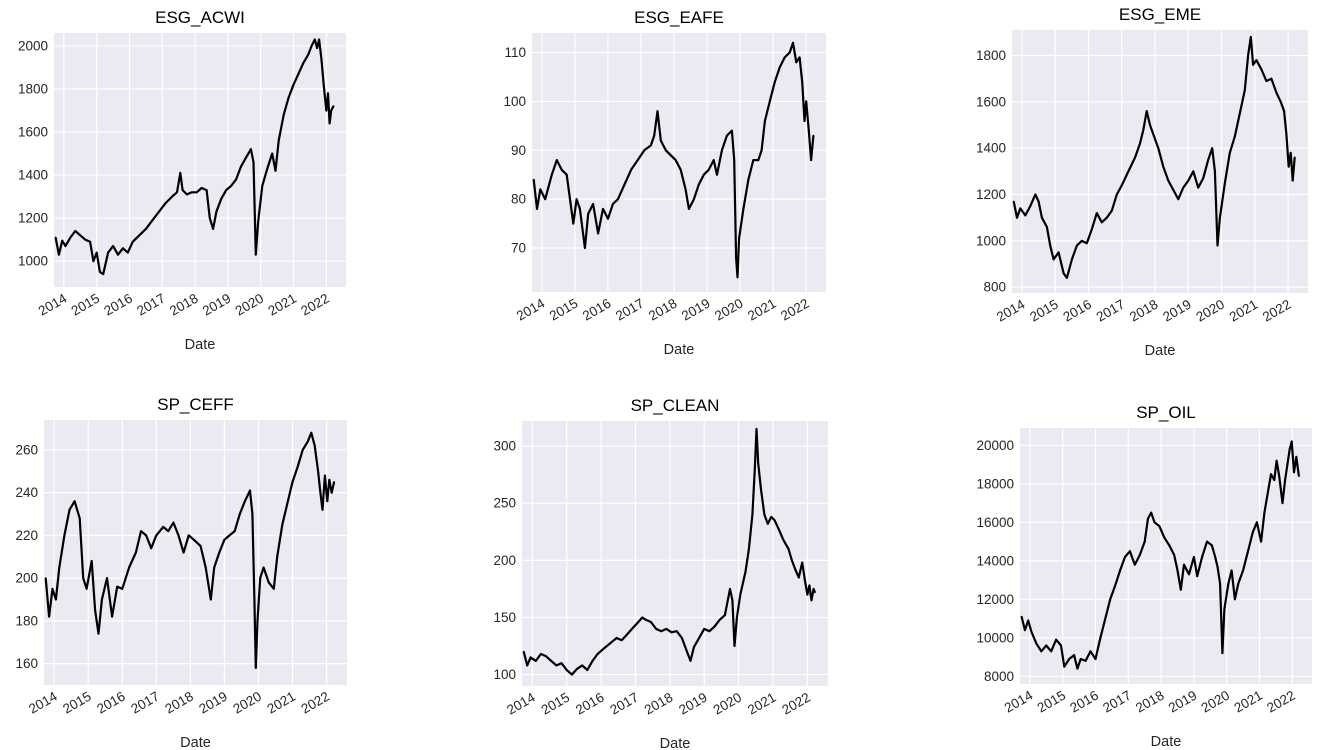 Image resolution: width=1325 pixels, height=750 pixels. Describe the element at coordinates (518, 150) in the screenshot. I see `y-tick-label: 90` at that location.